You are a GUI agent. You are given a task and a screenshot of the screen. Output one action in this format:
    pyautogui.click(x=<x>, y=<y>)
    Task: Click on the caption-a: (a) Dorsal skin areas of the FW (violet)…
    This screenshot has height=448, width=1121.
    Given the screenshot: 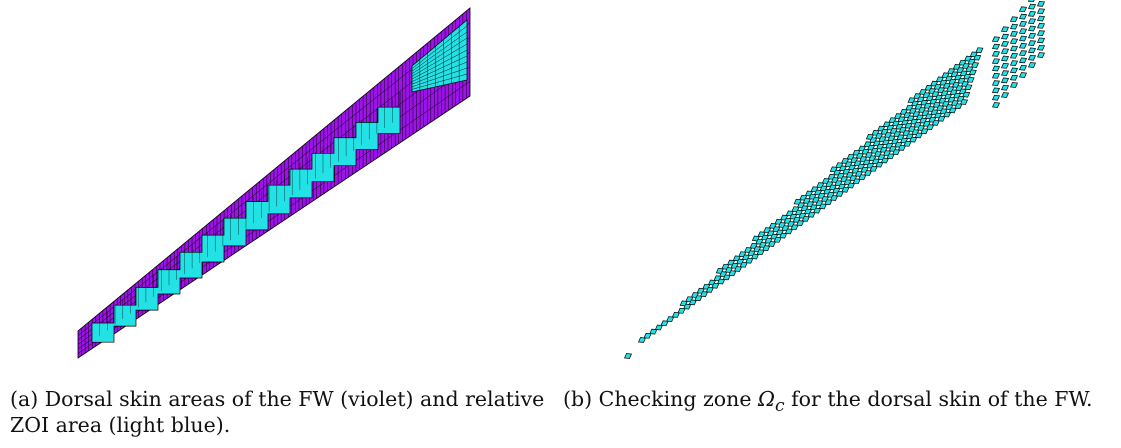 What is the action you would take?
    pyautogui.click(x=280, y=412)
    